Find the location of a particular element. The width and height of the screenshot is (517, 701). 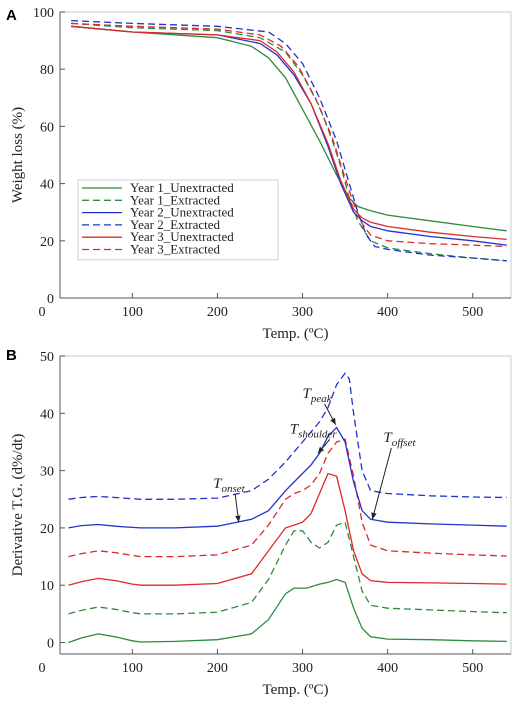

legend-entry: Year 3_Unextracted is located at coordinates (182, 236).